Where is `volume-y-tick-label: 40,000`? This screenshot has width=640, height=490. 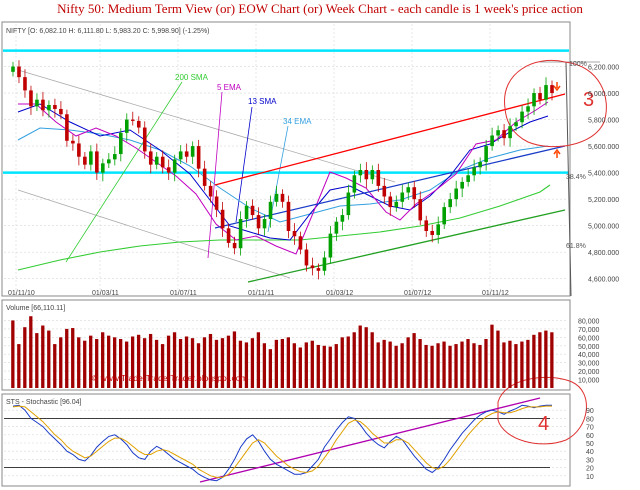
volume-y-tick-label: 40,000 is located at coordinates (589, 355).